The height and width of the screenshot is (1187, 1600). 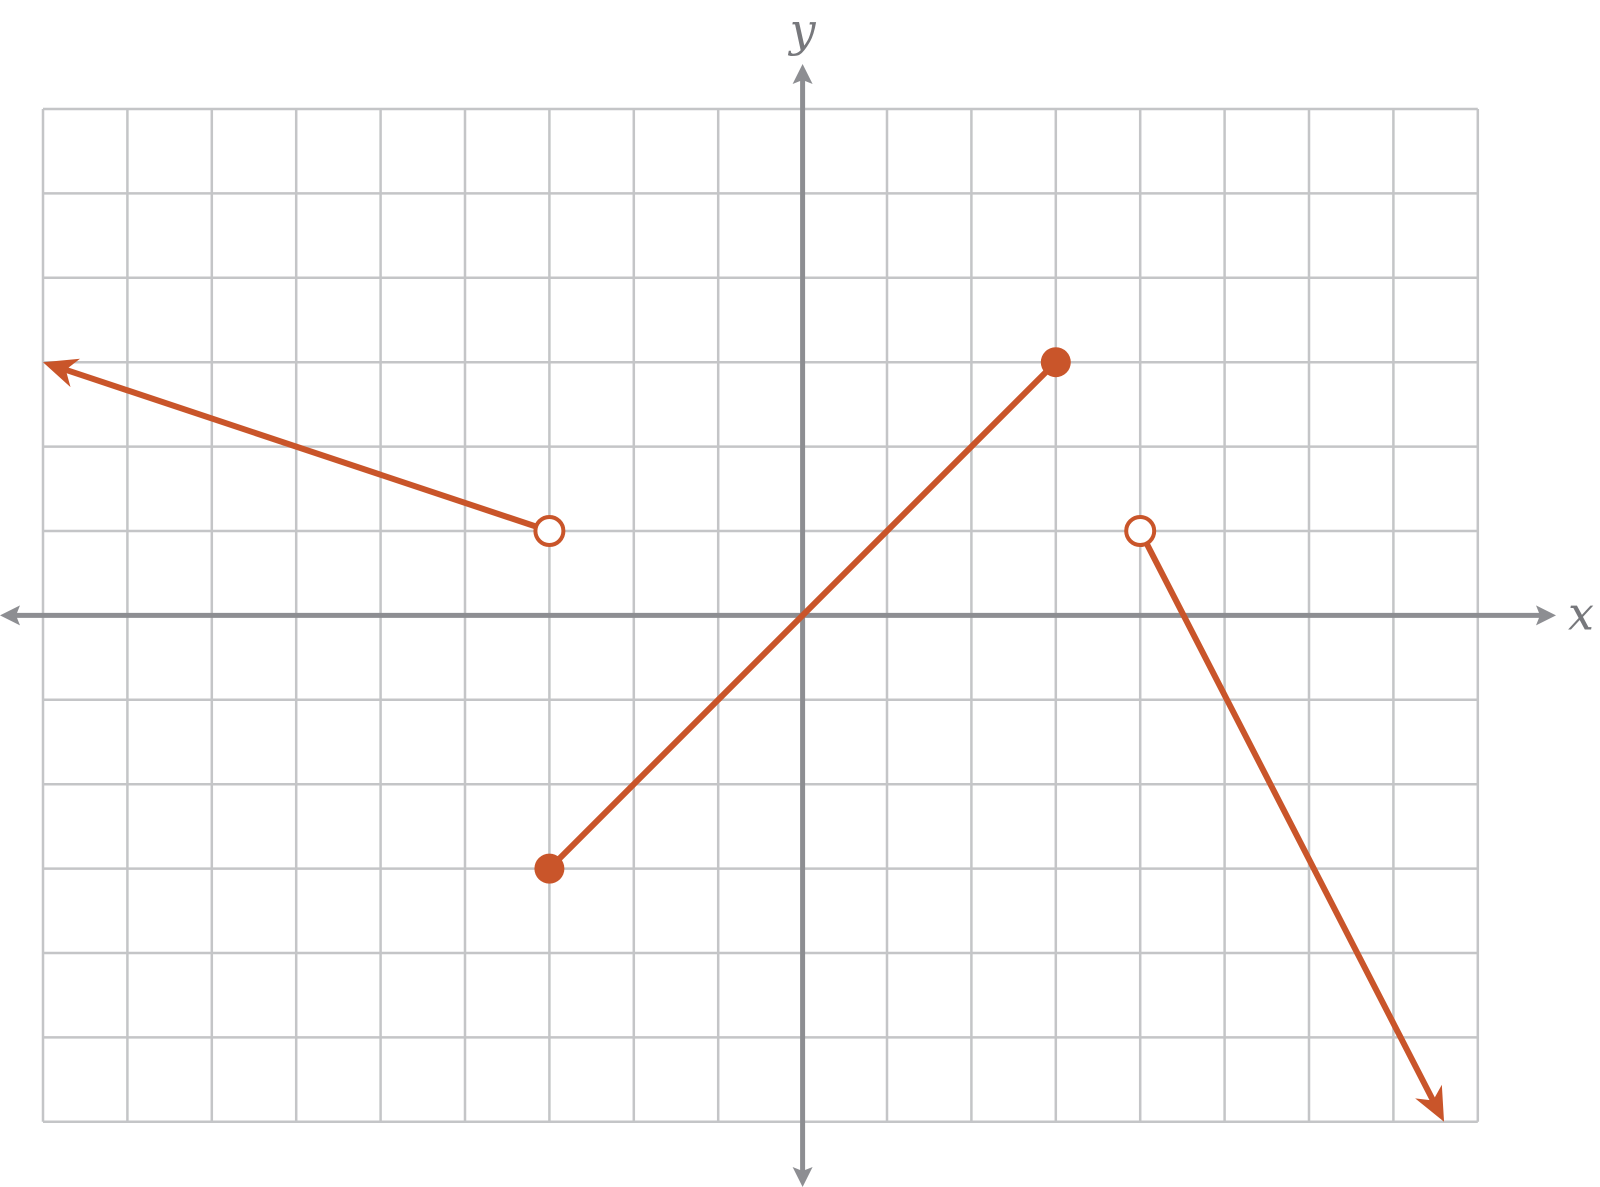 I want to click on y-axis-label: y, so click(x=802, y=30).